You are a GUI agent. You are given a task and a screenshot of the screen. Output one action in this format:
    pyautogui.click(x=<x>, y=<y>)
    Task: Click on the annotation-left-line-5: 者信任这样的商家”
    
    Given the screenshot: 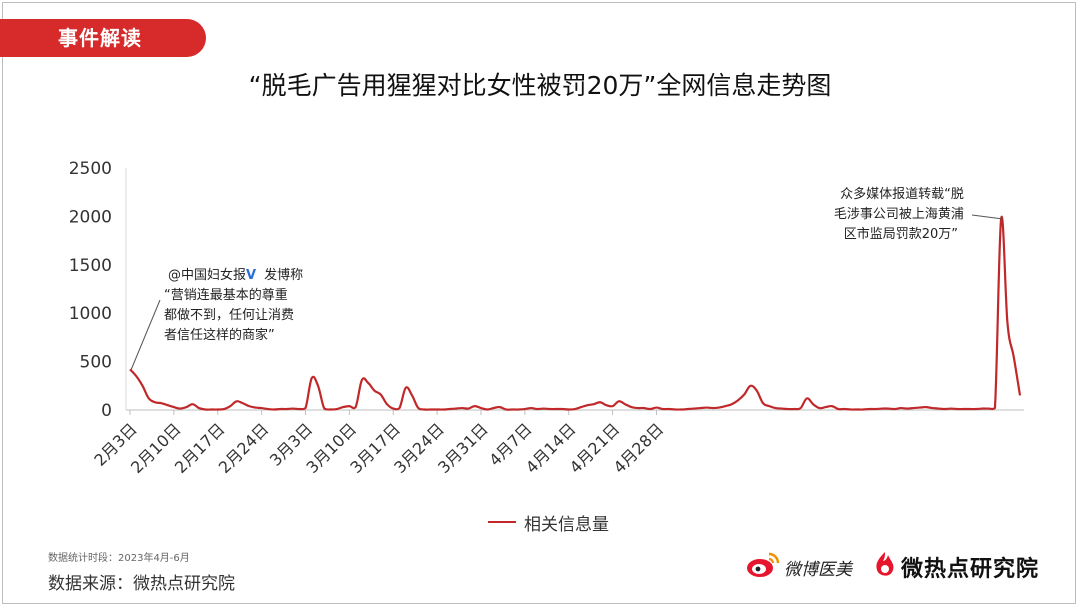 What is the action you would take?
    pyautogui.click(x=219, y=335)
    